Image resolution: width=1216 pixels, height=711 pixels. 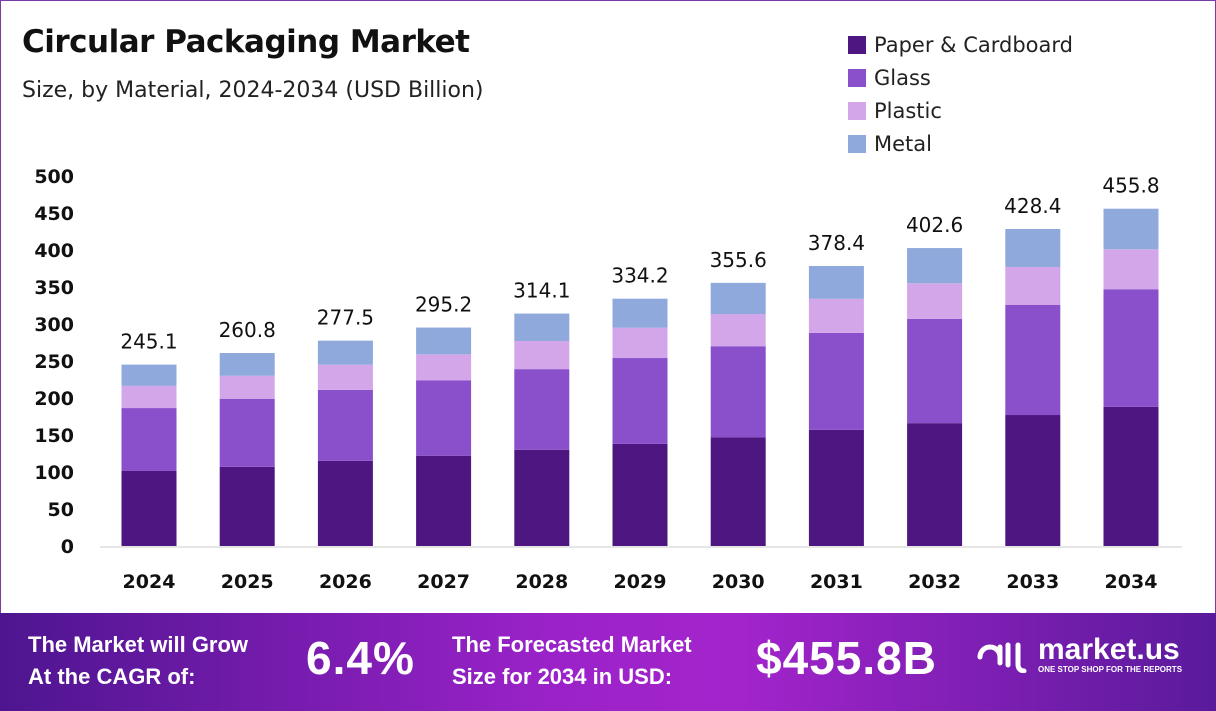 I want to click on logo-name: market.us, so click(x=1109, y=649).